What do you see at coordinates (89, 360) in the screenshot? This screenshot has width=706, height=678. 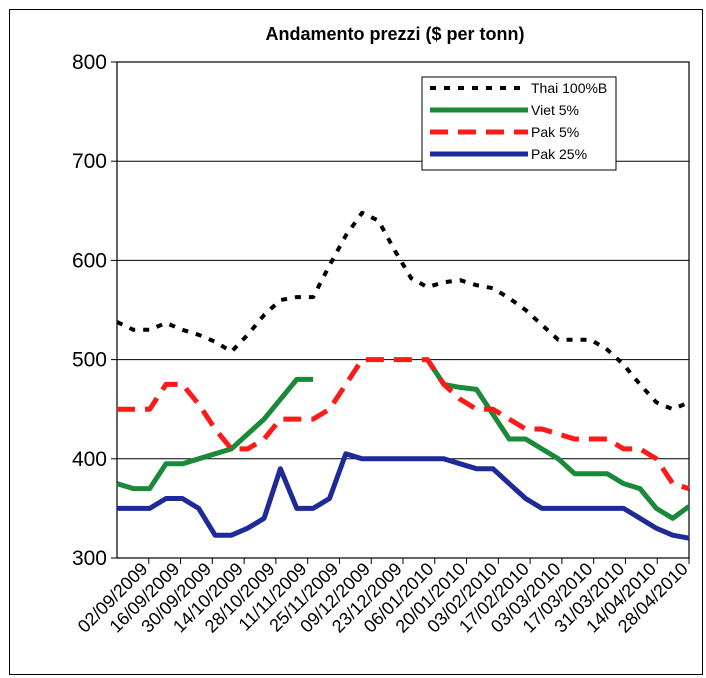 I see `y-tick-label: 500` at bounding box center [89, 360].